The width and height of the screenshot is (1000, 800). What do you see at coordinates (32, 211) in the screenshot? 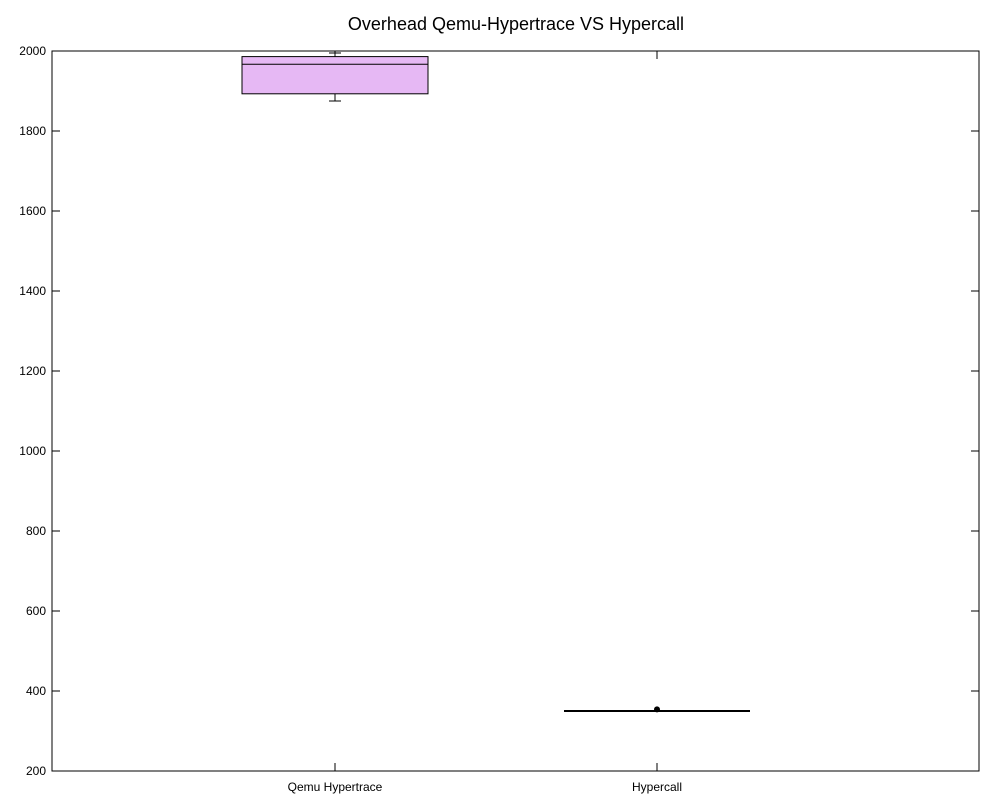
I see `y-tick-label: 1600` at bounding box center [32, 211].